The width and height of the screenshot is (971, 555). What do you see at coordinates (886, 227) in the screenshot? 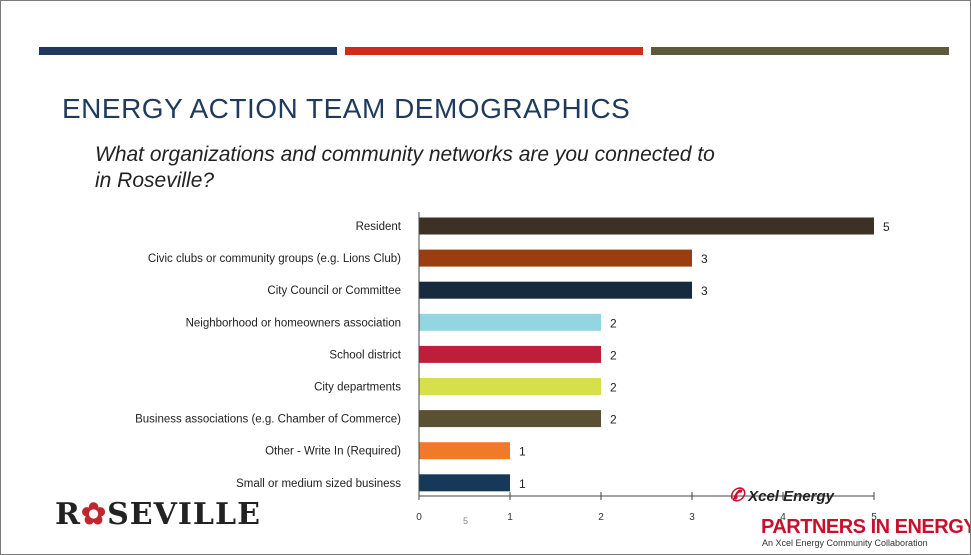
I see `data-label: 5` at bounding box center [886, 227].